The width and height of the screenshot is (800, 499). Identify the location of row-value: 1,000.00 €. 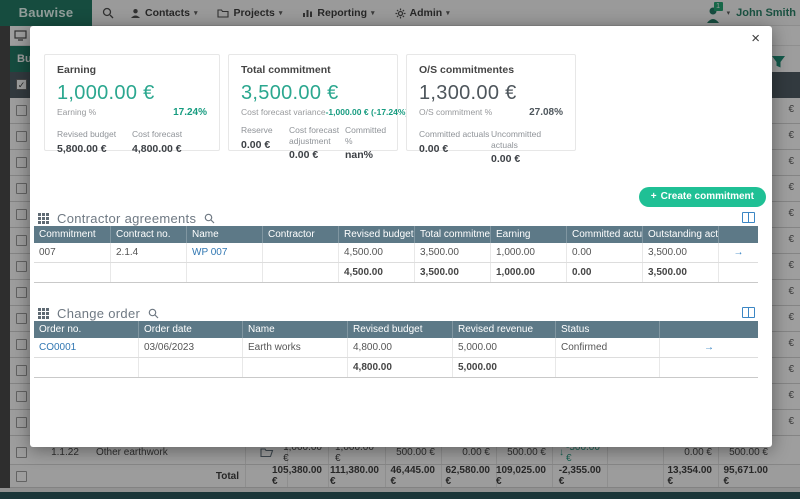
(356, 452).